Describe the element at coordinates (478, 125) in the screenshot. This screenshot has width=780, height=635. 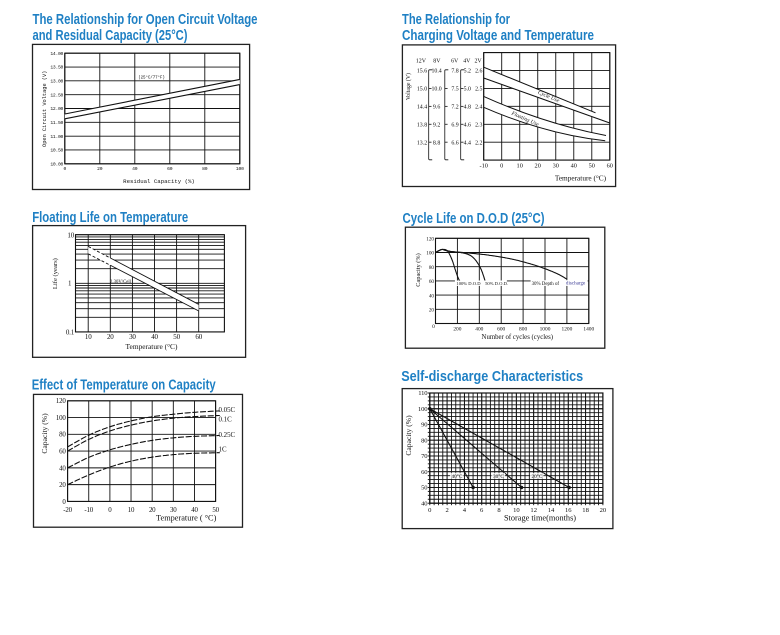
I see `svg-text: 2.3` at that location.